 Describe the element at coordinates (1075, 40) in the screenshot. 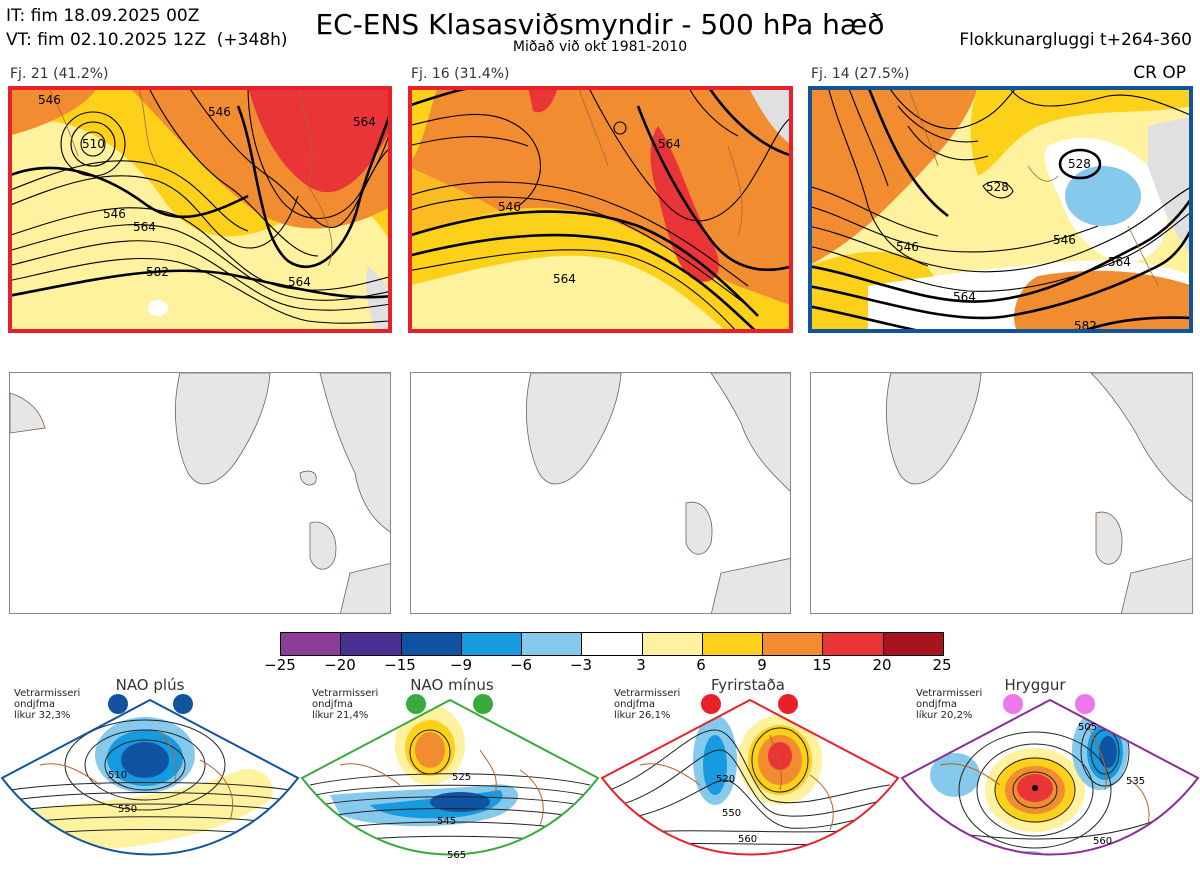

I see `classification-window: Flokkunargluggi t+264-360` at that location.